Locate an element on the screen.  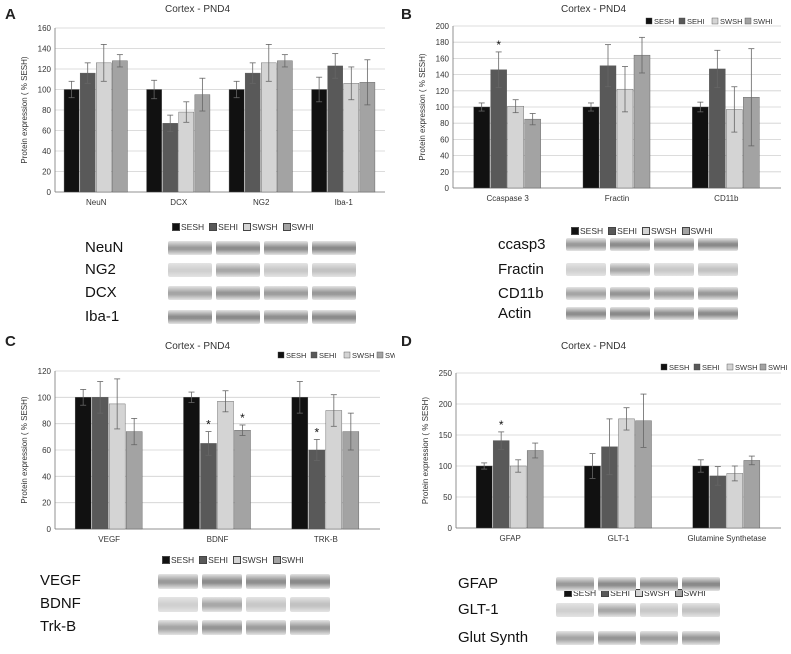
bar-sehi-trk-b is located at coordinates (317, 489).